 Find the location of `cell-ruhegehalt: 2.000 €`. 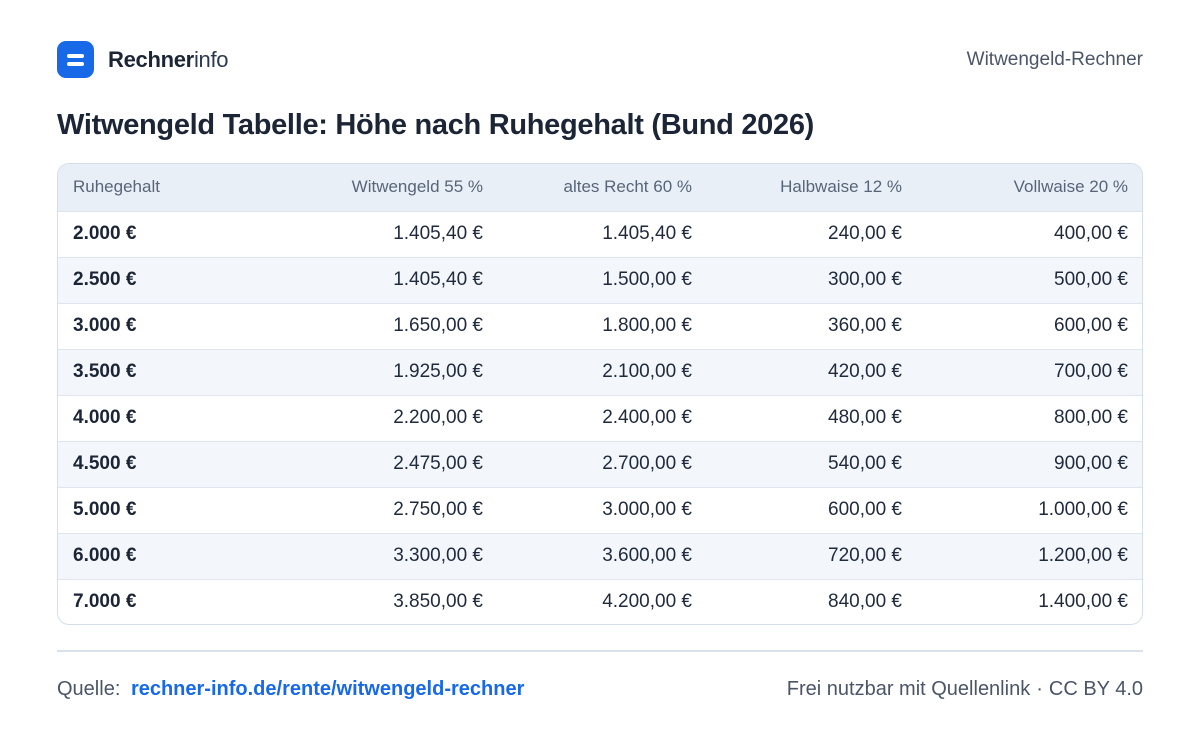

cell-ruhegehalt: 2.000 € is located at coordinates (173, 233).